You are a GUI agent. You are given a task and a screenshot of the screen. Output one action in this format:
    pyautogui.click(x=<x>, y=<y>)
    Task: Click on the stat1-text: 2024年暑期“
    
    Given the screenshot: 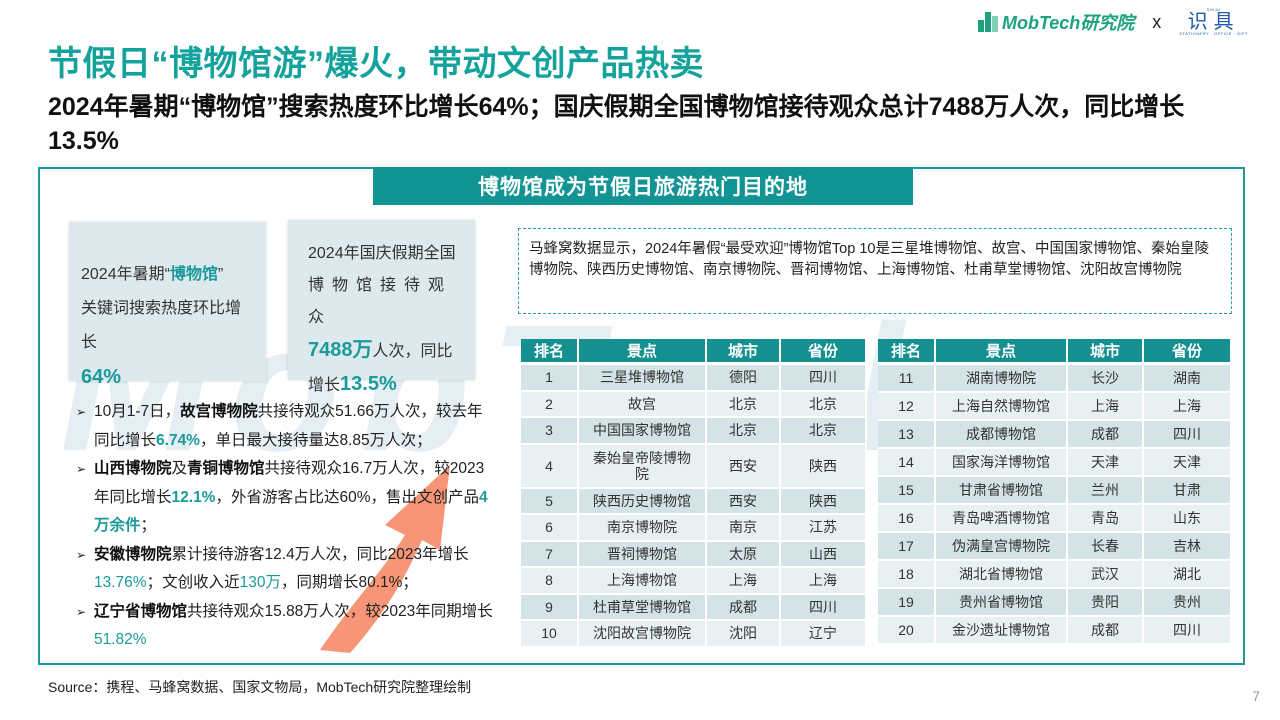 What is the action you would take?
    pyautogui.click(x=125, y=274)
    